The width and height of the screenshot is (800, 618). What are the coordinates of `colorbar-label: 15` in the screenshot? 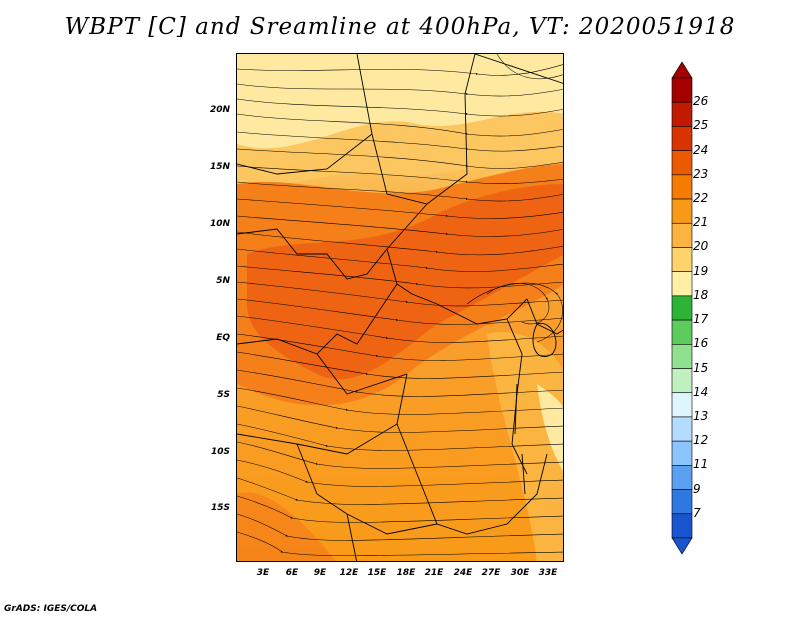 It's located at (701, 367).